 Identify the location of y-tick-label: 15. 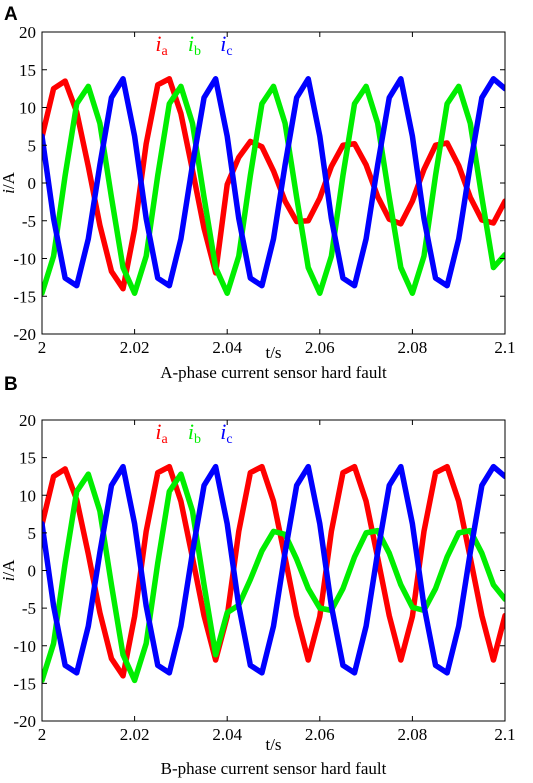
(27, 70).